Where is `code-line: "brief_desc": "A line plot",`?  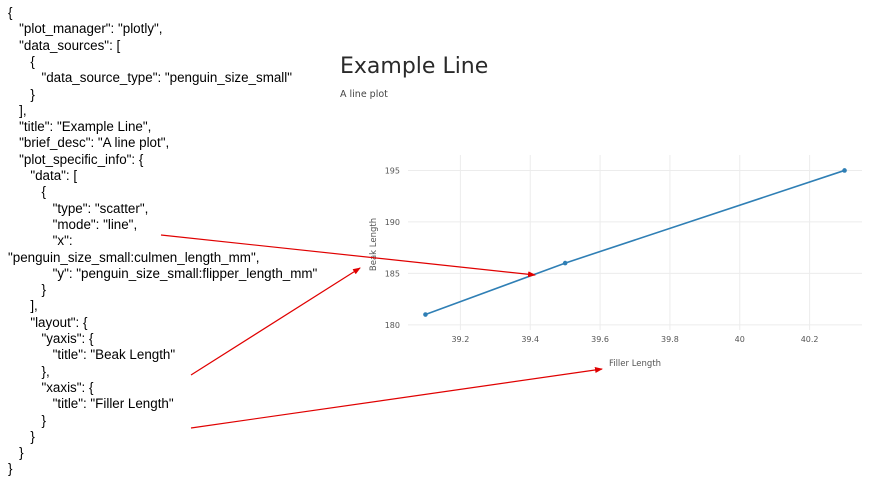 code-line: "brief_desc": "A line plot", is located at coordinates (89, 143).